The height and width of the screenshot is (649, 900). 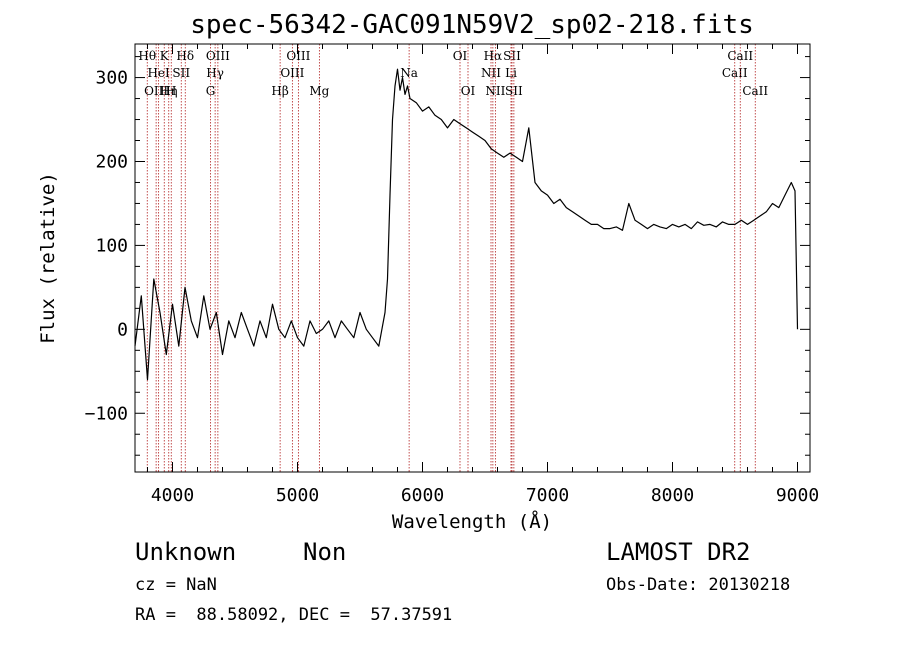 What do you see at coordinates (111, 245) in the screenshot?
I see `y-tick-label: 100` at bounding box center [111, 245].